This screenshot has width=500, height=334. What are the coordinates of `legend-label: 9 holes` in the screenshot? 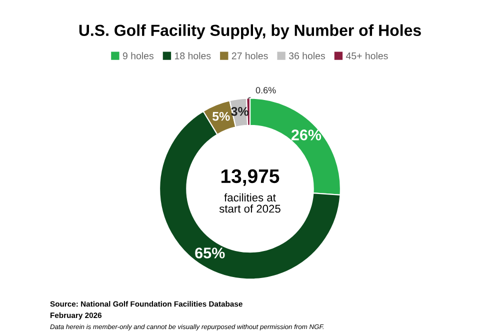 It's located at (138, 56).